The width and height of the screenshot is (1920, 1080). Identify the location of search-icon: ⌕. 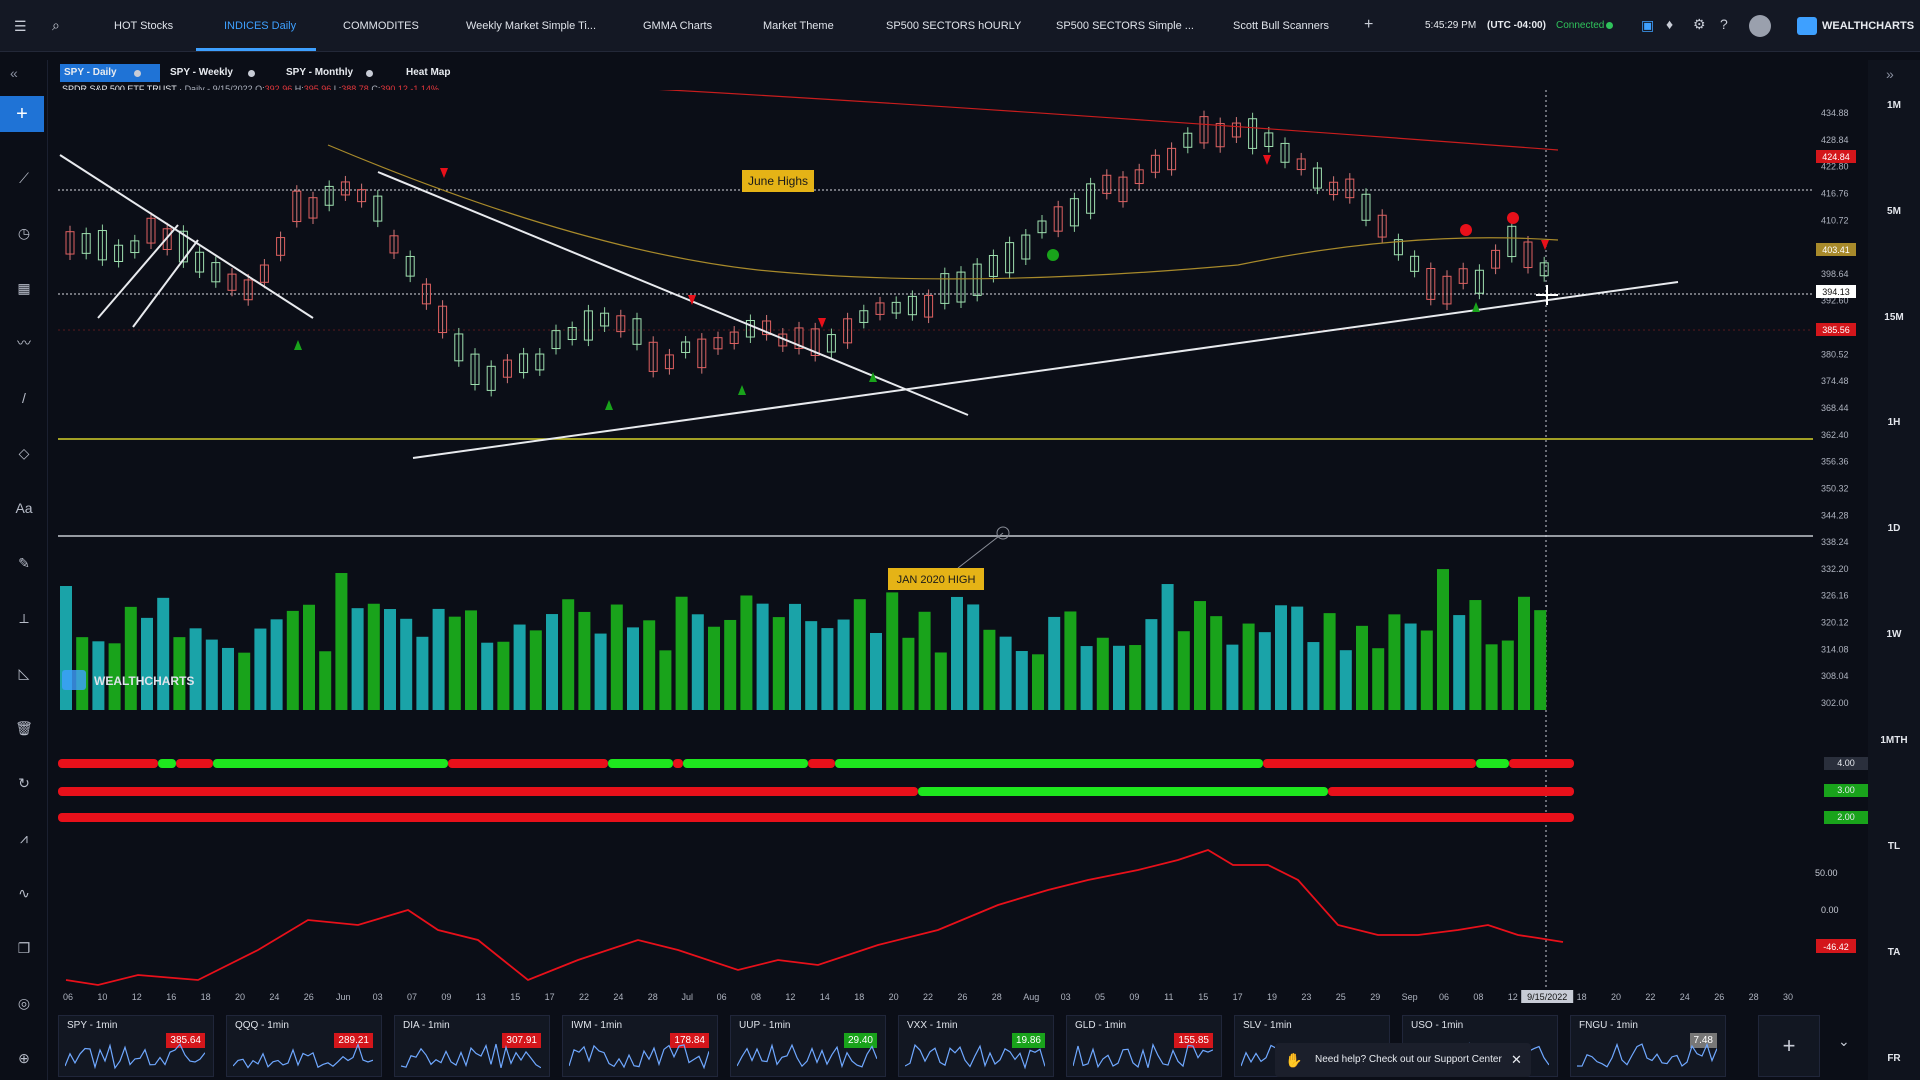
(56, 25).